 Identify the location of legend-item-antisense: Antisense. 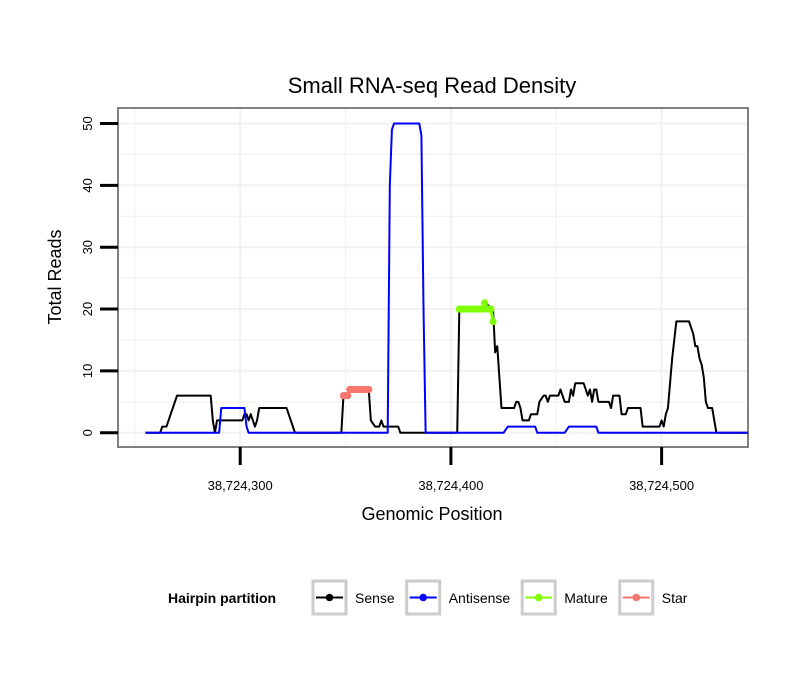
(458, 597).